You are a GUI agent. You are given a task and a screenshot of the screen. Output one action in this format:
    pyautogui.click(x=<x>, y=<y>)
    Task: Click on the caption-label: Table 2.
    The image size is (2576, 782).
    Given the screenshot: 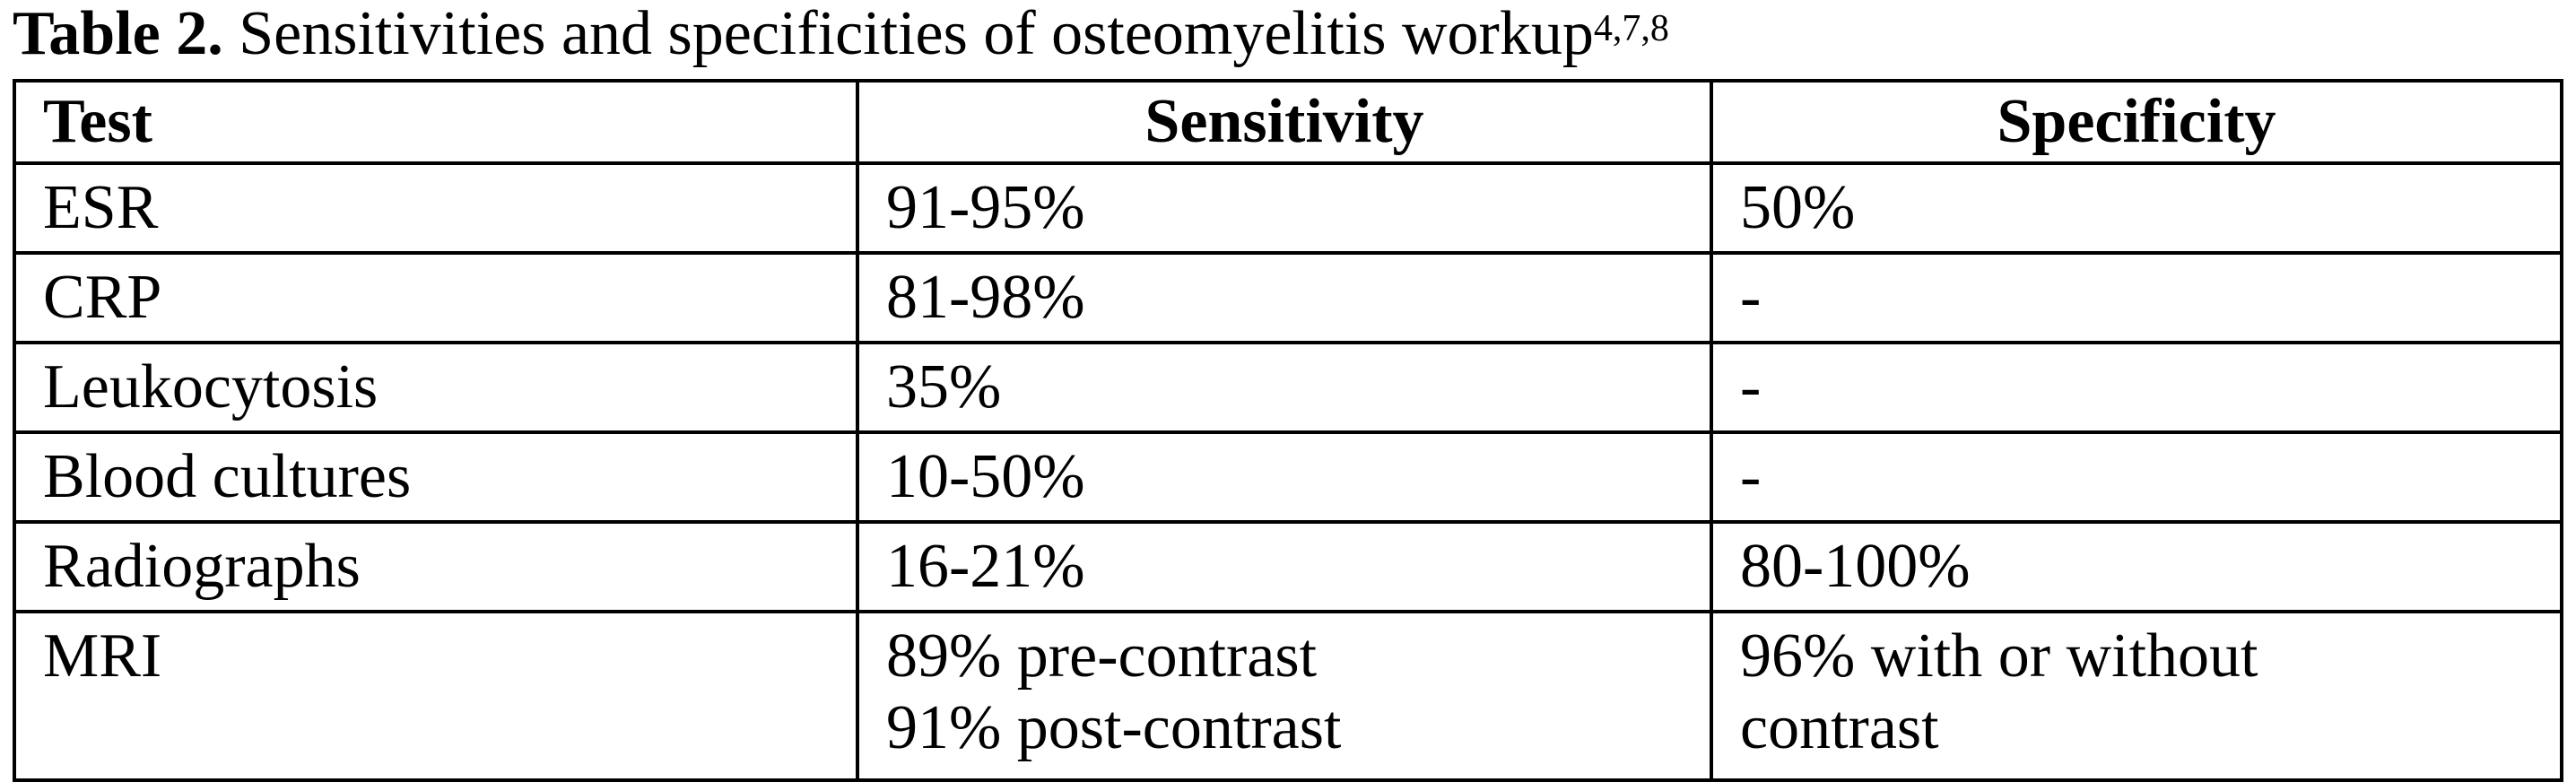 What is the action you would take?
    pyautogui.click(x=118, y=34)
    